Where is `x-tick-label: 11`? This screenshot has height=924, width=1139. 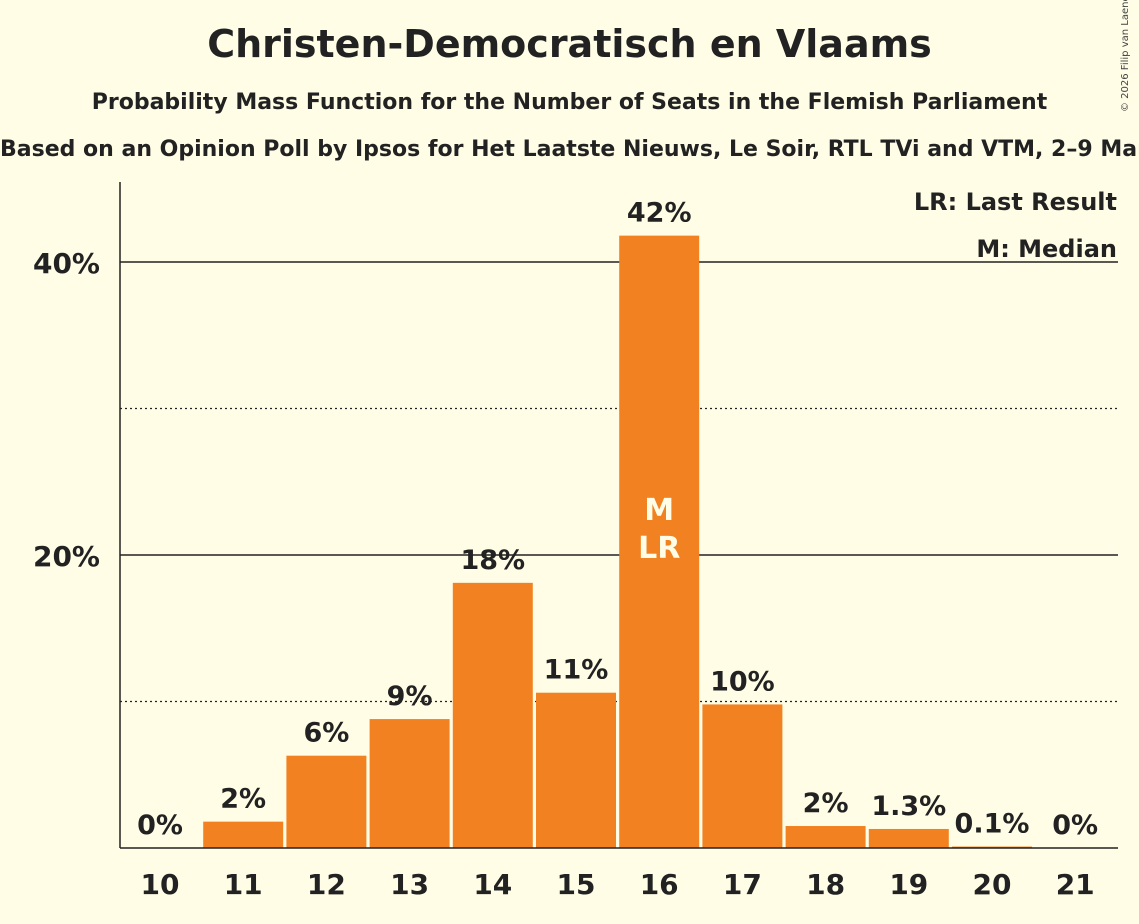 x-tick-label: 11 is located at coordinates (243, 884).